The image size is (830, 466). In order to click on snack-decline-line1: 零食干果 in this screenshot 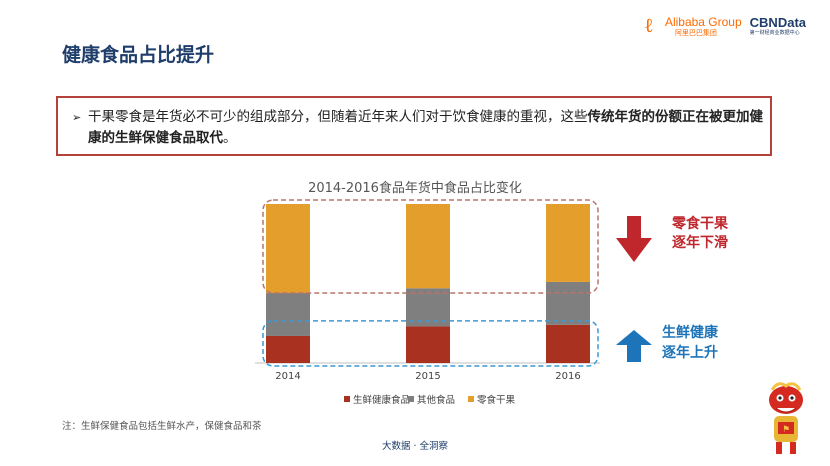, I will do `click(700, 223)`.